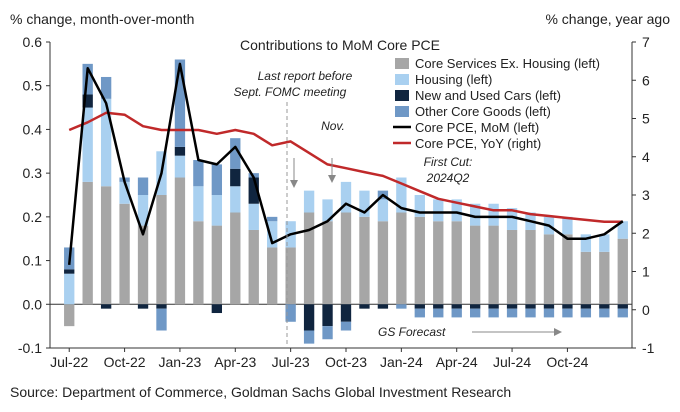 This screenshot has height=412, width=680. Describe the element at coordinates (646, 119) in the screenshot. I see `right-tick-label: 5` at that location.